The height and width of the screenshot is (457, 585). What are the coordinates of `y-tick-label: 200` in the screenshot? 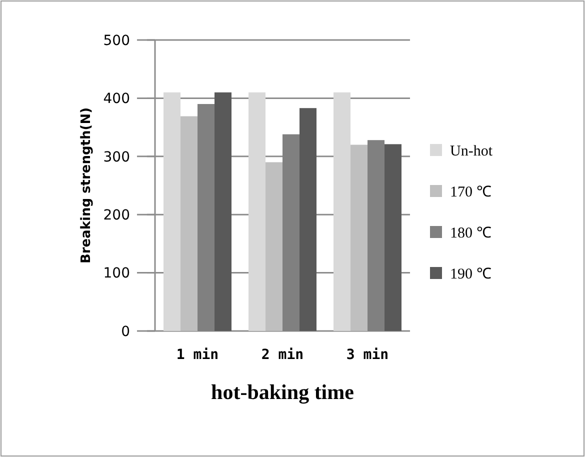 It's located at (116, 216).